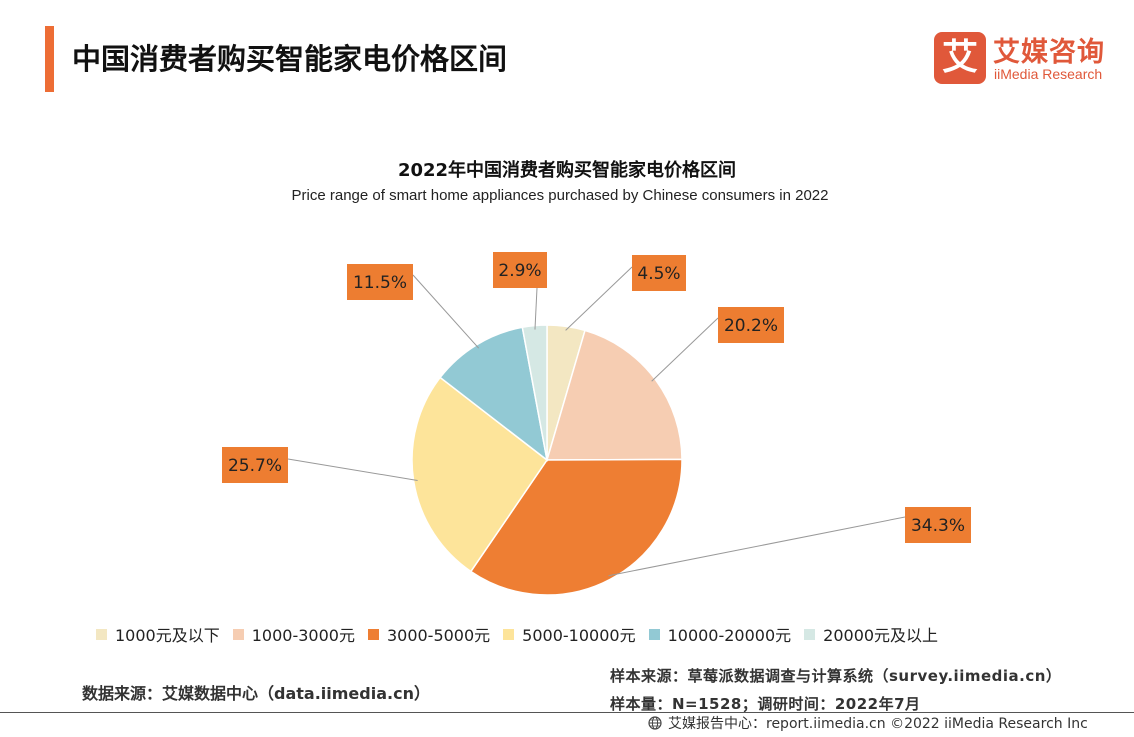  I want to click on data-label: 11.5%, so click(380, 283).